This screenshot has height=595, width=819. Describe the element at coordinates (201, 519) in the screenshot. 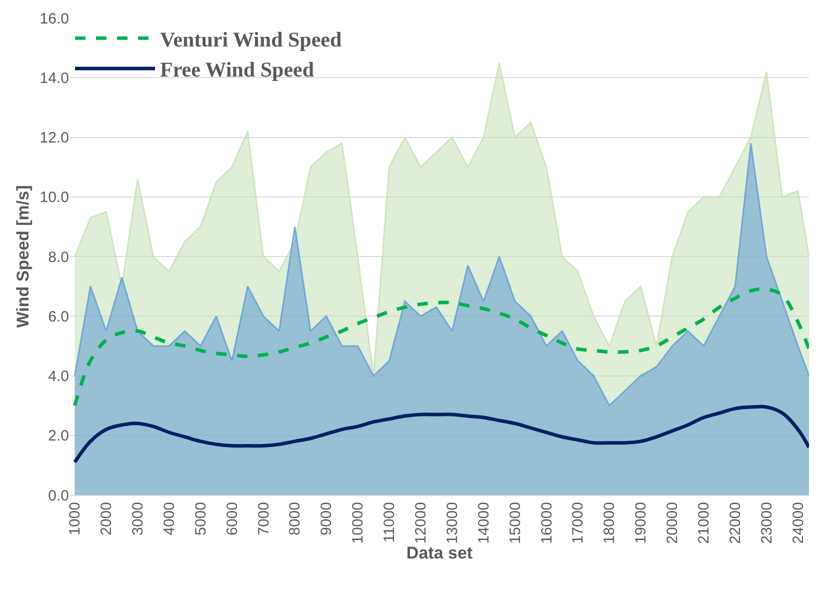

I see `x-tick-label: 5000` at that location.